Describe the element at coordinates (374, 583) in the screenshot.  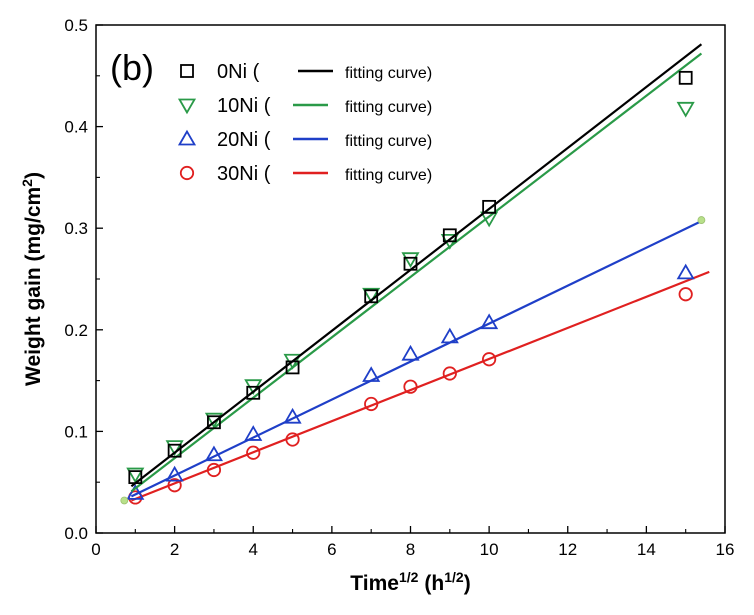
I see `x-axis-title-main: Time` at that location.